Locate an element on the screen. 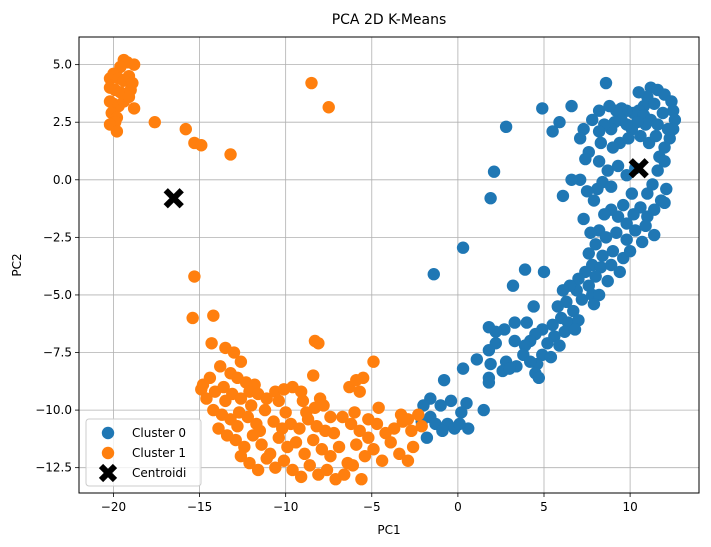  legend-marker is located at coordinates (108, 433).